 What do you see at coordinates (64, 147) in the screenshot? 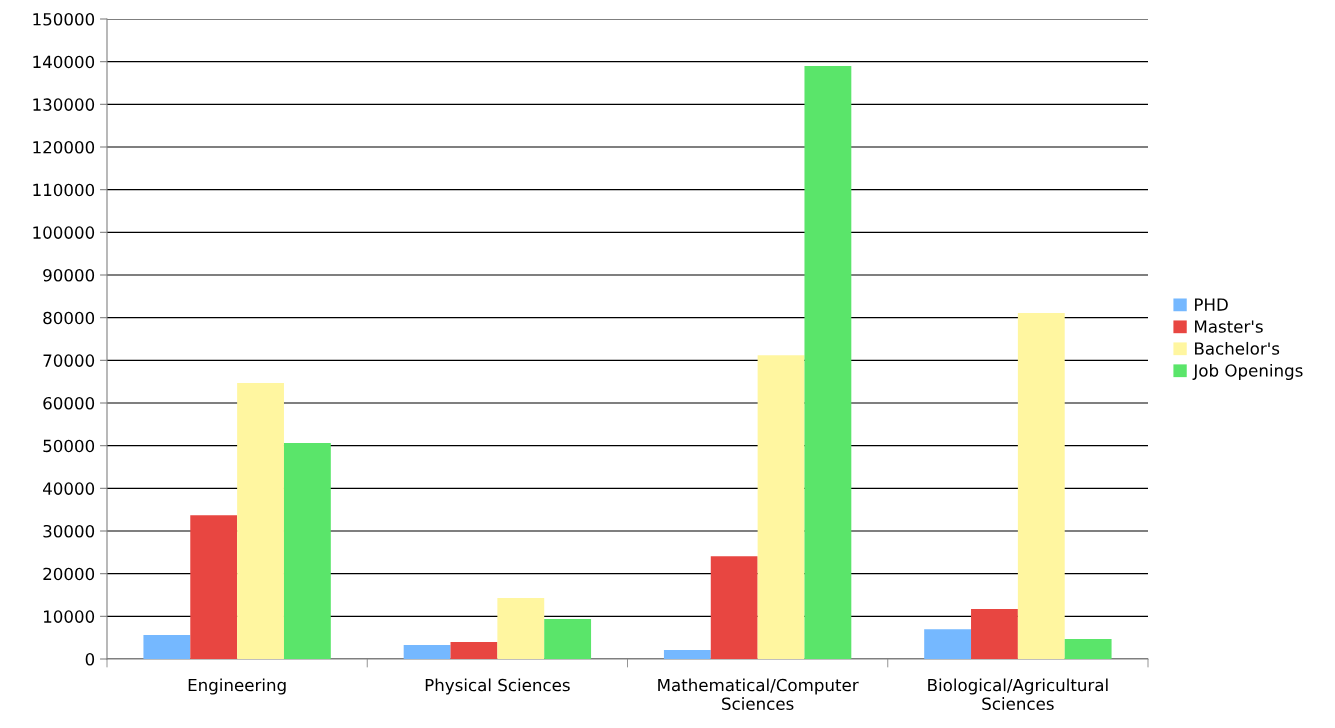
I see `y-tick-label: 120000` at bounding box center [64, 147].